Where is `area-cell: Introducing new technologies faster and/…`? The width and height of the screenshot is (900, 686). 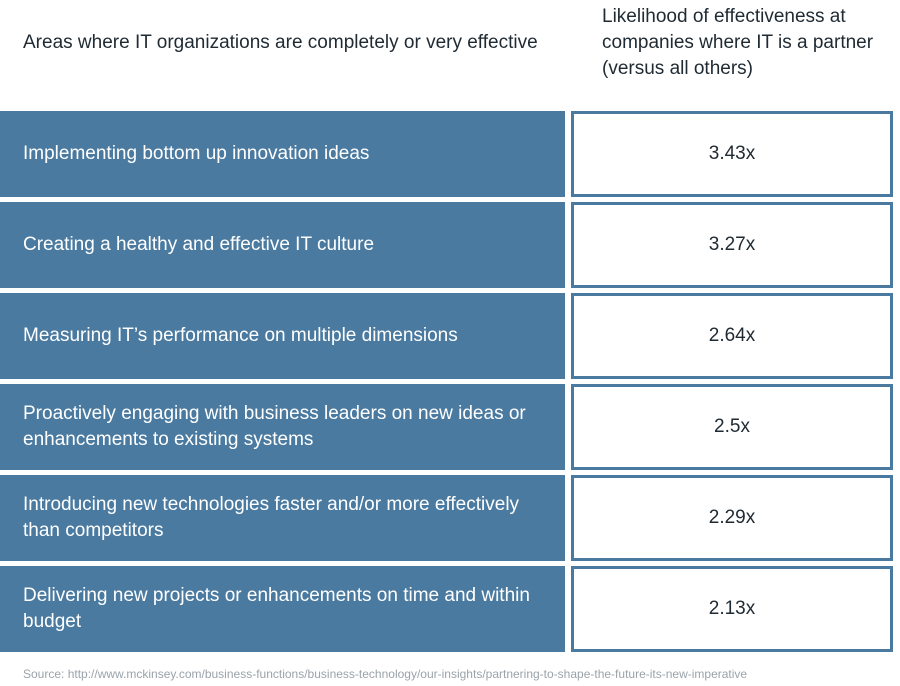
area-cell: Introducing new technologies faster and/… is located at coordinates (282, 518).